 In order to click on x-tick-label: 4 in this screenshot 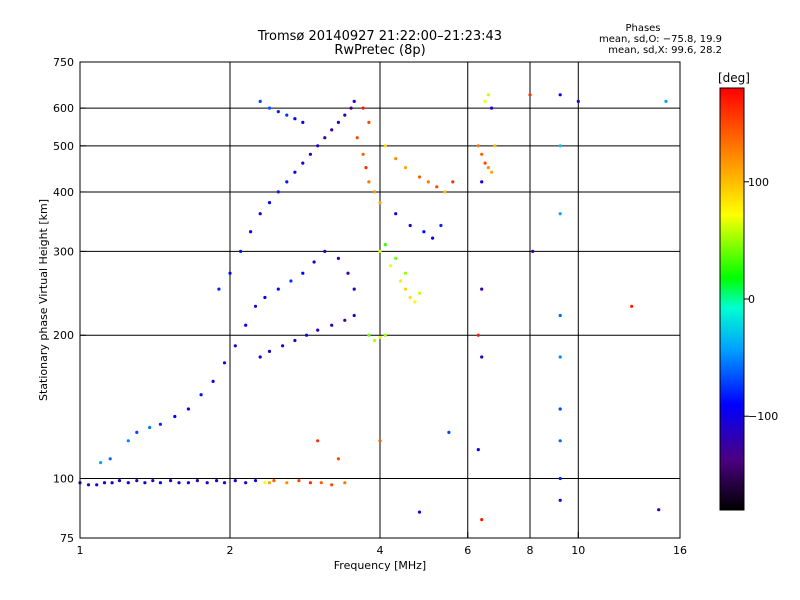, I will do `click(380, 550)`.